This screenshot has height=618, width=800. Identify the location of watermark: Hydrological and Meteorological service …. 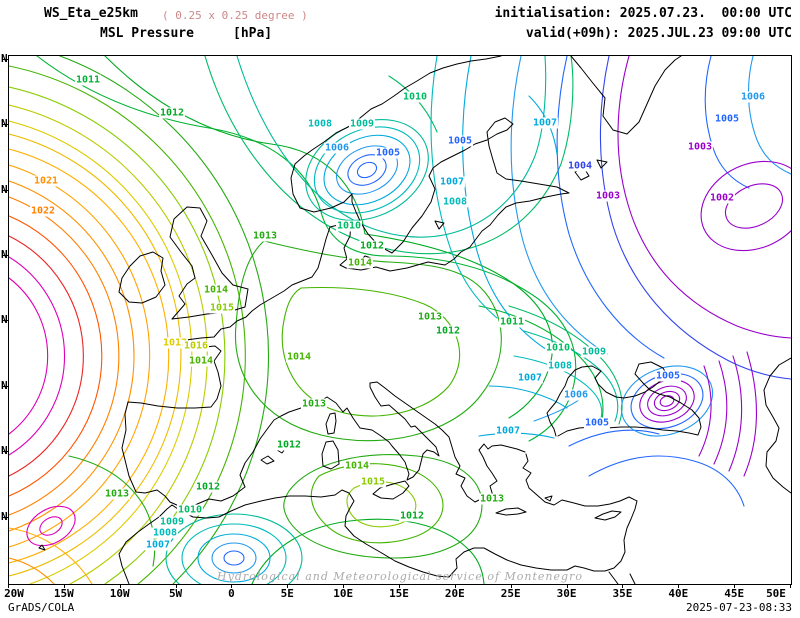
(400, 576).